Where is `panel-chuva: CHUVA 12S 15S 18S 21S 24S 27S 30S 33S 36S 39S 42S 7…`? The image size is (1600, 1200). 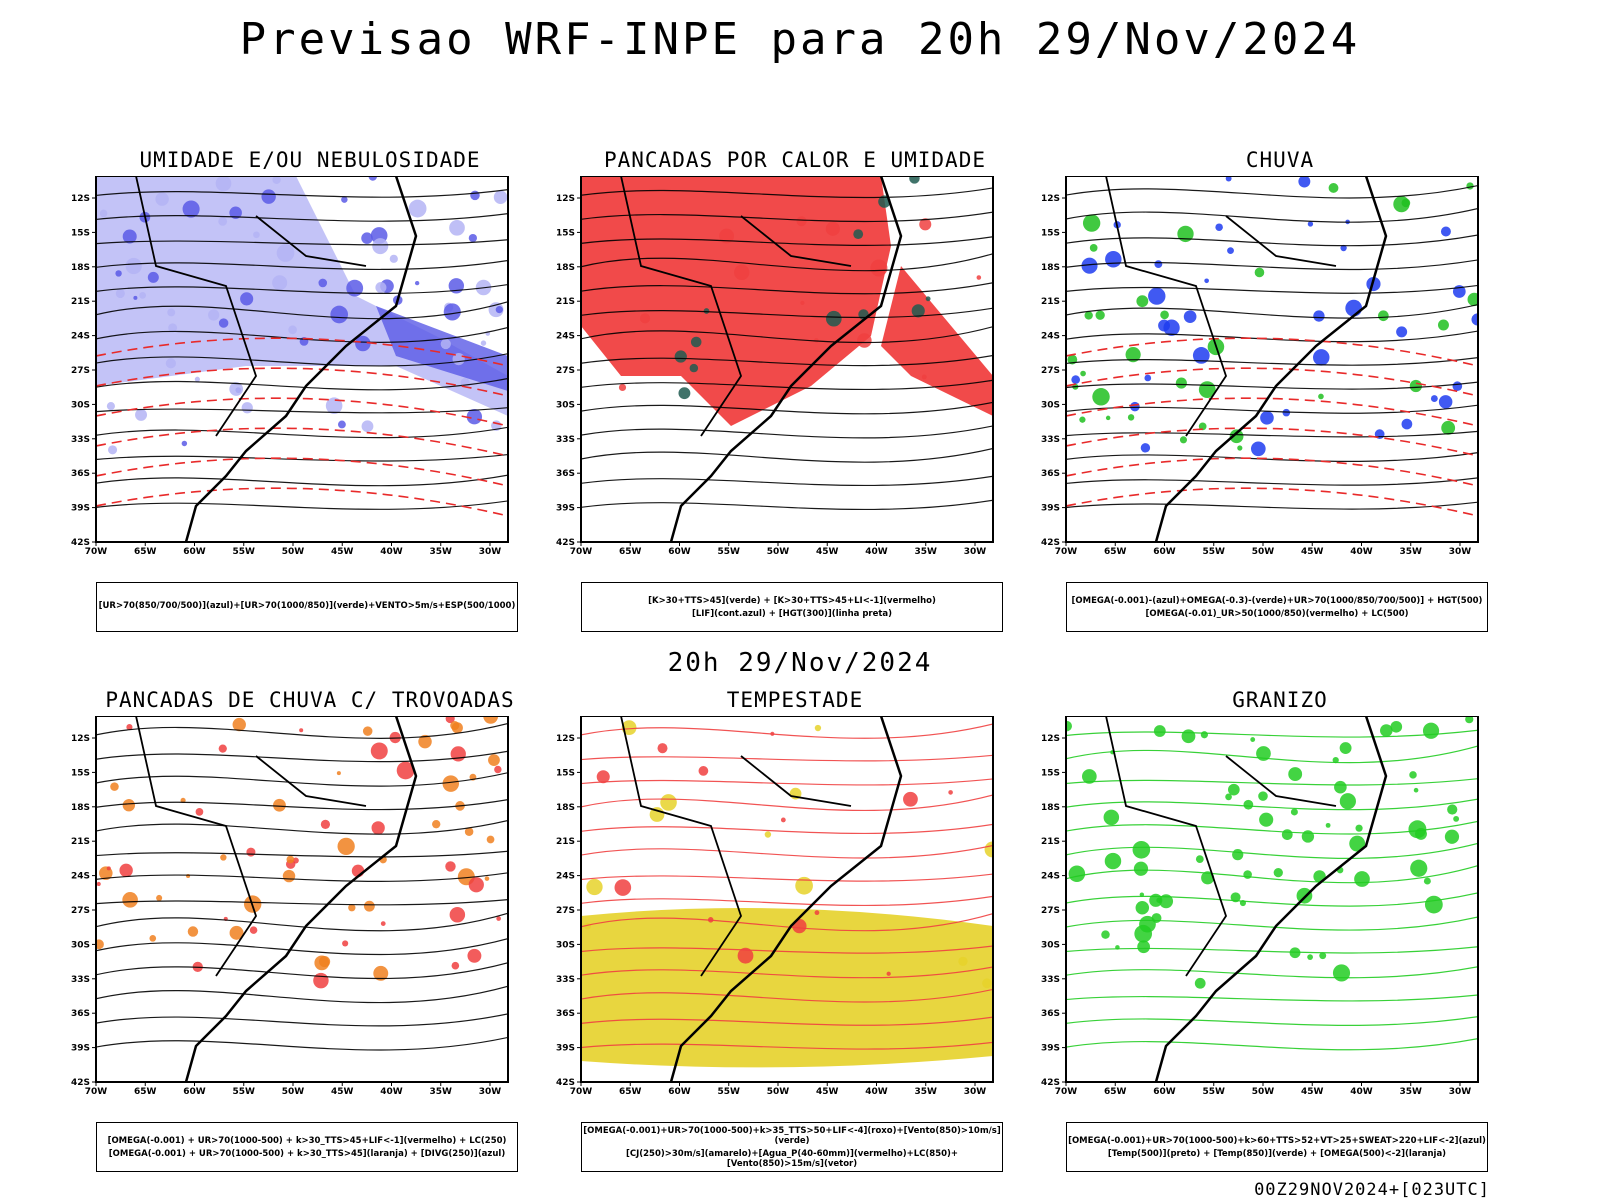 panel-chuva: CHUVA 12S 15S 18S 21S 24S 27S 30S 33S 36S 39S 42S 7… is located at coordinates (1280, 390).